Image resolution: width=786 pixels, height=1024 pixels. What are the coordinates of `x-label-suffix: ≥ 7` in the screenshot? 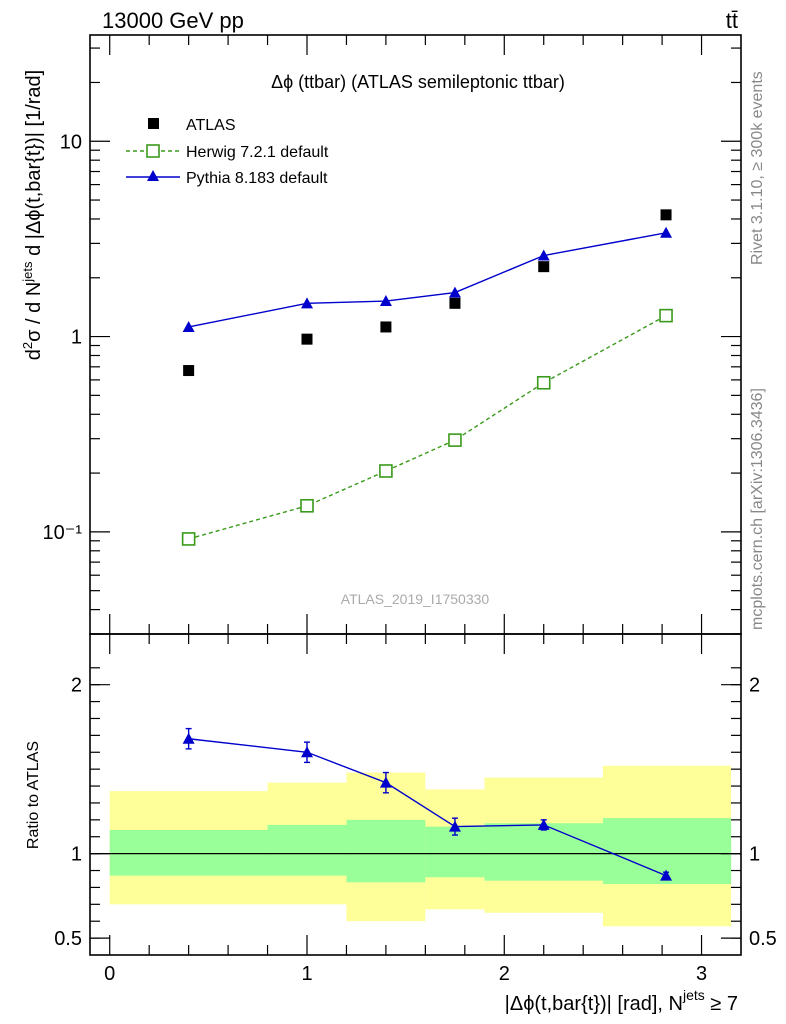 It's located at (721, 1004).